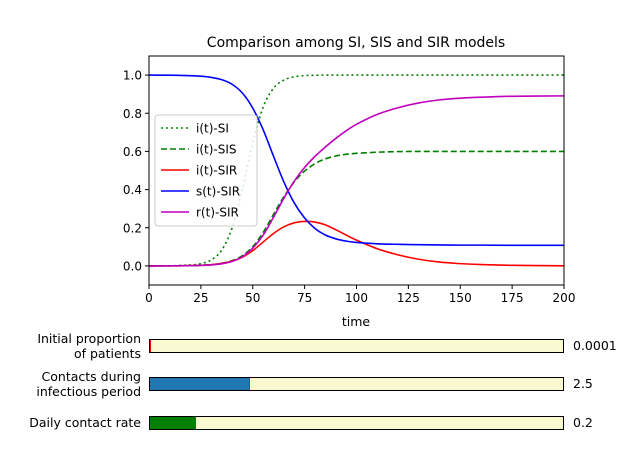 Image resolution: width=629 pixels, height=467 pixels. Describe the element at coordinates (132, 266) in the screenshot. I see `y-tick-label: 0.0` at that location.